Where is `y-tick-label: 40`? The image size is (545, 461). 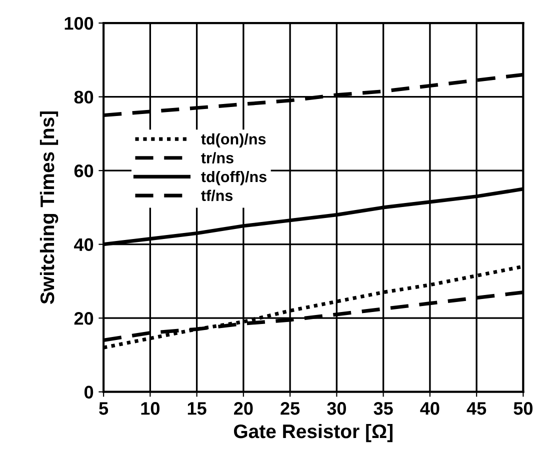
y-tick-label: 40 is located at coordinates (84, 245).